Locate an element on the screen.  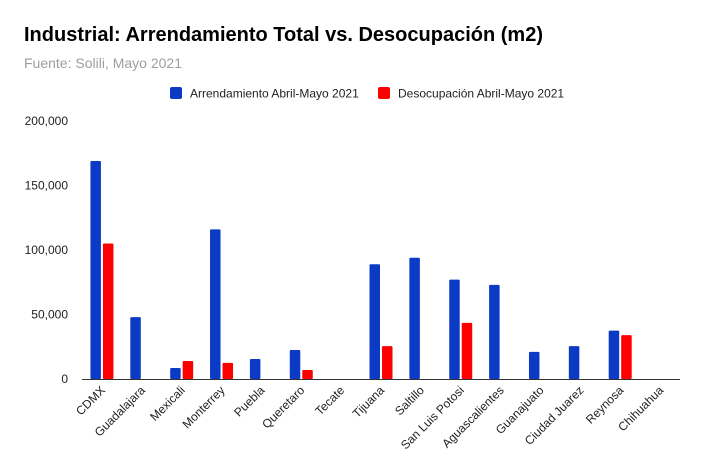
y-tick-label: 200,000 is located at coordinates (47, 121).